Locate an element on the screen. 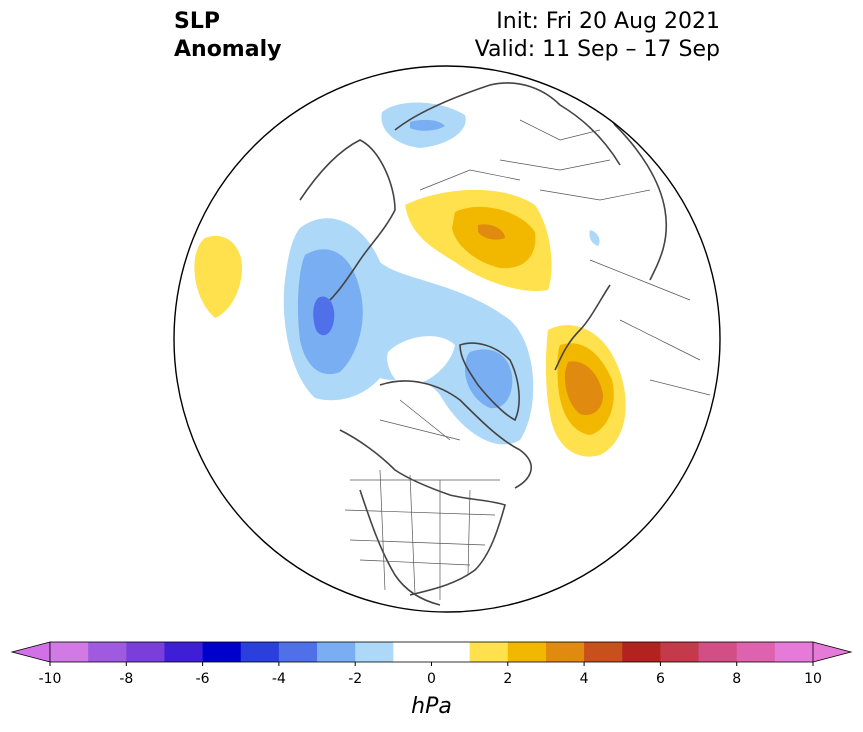 The height and width of the screenshot is (732, 863). colorbar-tick-label: 8 is located at coordinates (736, 679).